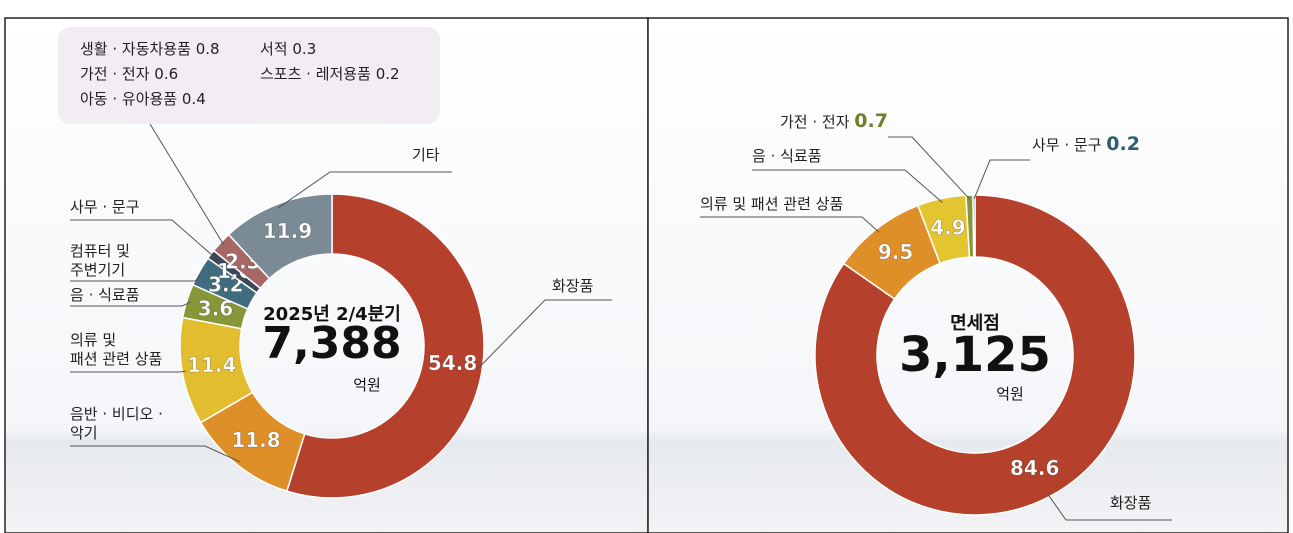 This screenshot has height=533, width=1293. I want to click on category-label: 가전 · 전자 0.7, so click(834, 122).